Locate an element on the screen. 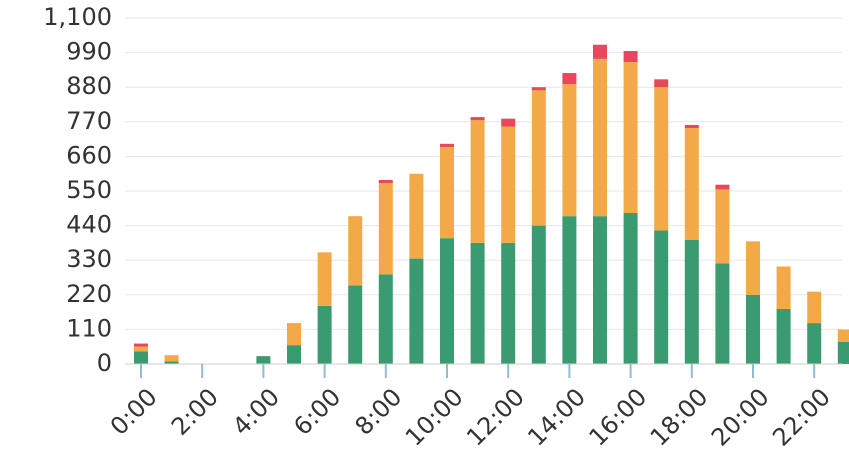 The height and width of the screenshot is (461, 849). x-tick-label: 6:00 is located at coordinates (317, 412).